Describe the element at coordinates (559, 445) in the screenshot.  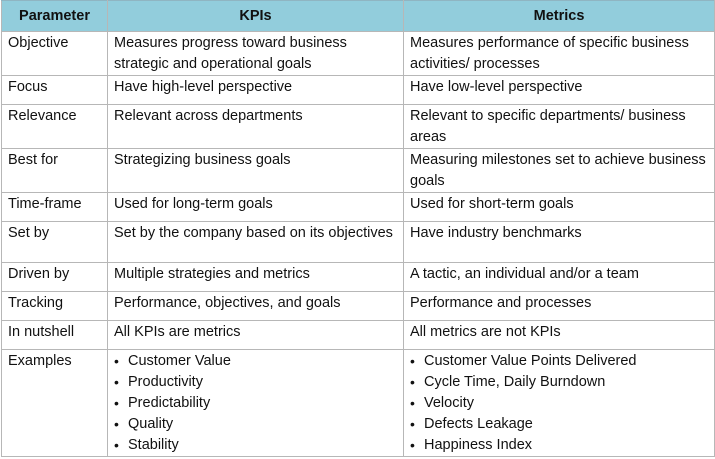
I see `list-item: • Happiness Index` at that location.